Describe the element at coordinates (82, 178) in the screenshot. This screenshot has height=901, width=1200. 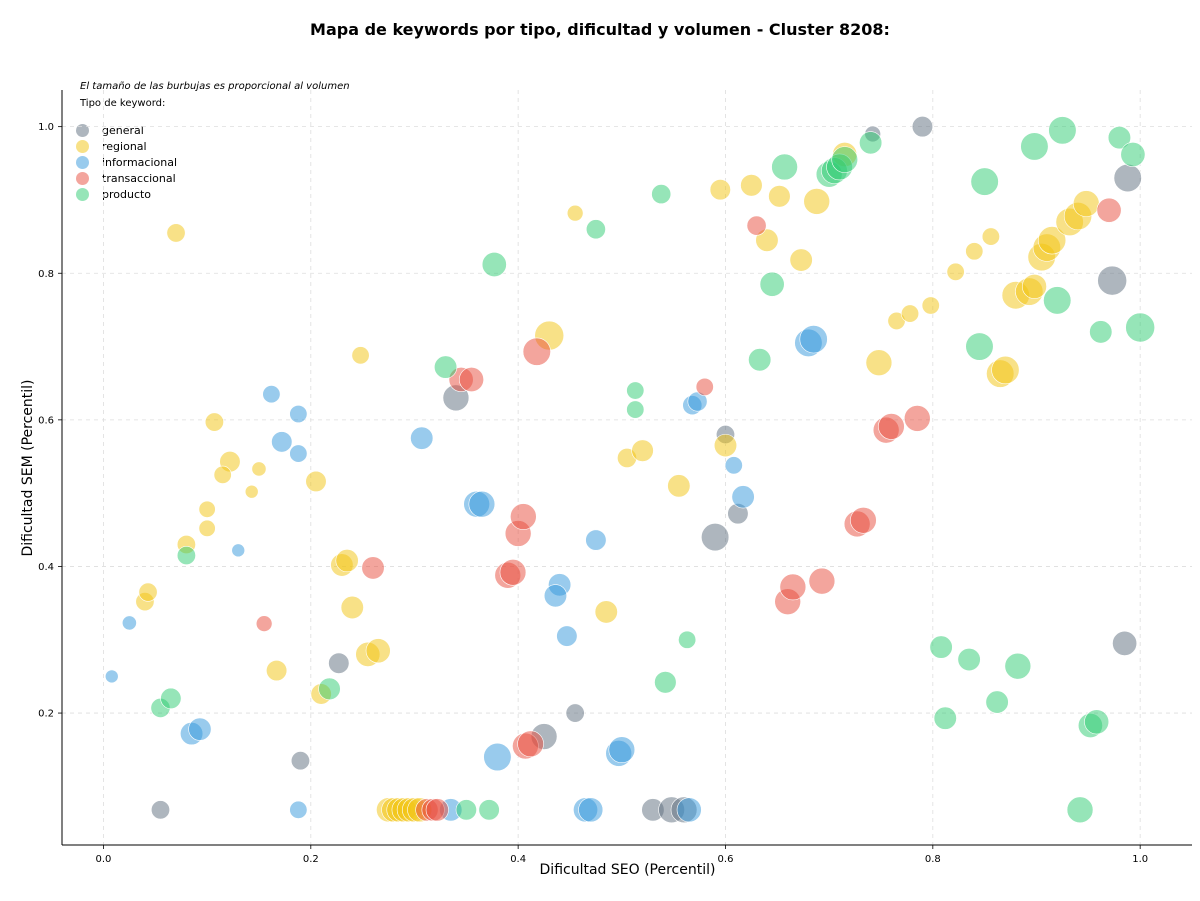
I see `legend-swatch-transaccional` at that location.